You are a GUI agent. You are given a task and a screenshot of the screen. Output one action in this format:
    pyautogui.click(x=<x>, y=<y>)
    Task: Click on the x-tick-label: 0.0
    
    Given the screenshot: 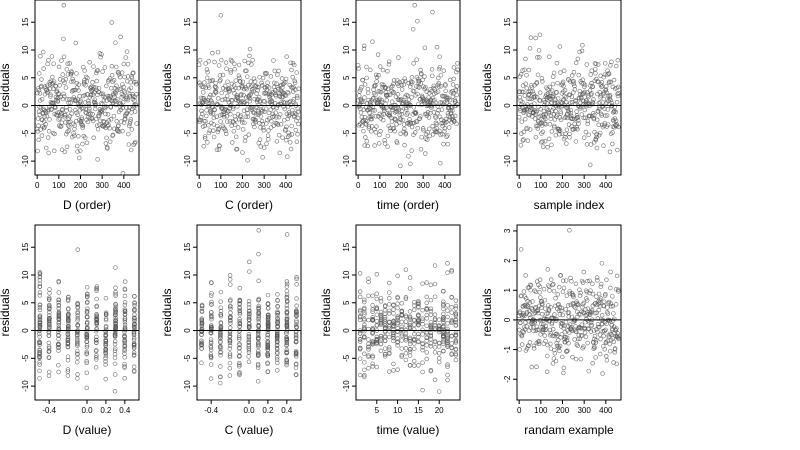 What is the action you would take?
    pyautogui.click(x=249, y=410)
    